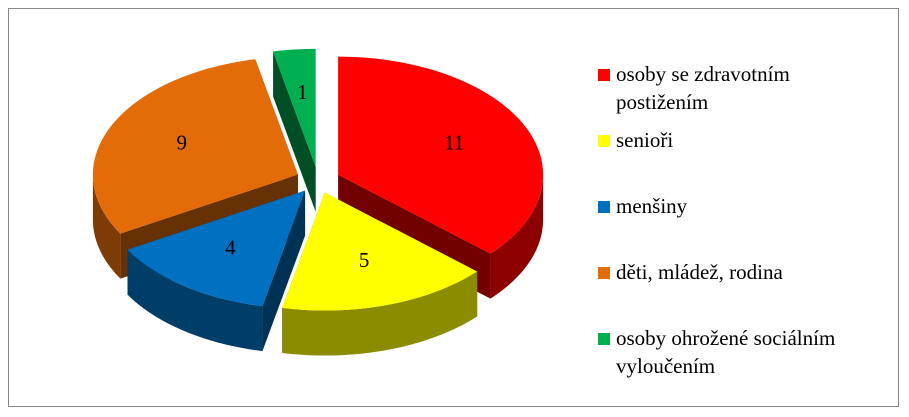  What do you see at coordinates (302, 92) in the screenshot?
I see `data-label: 1` at bounding box center [302, 92].